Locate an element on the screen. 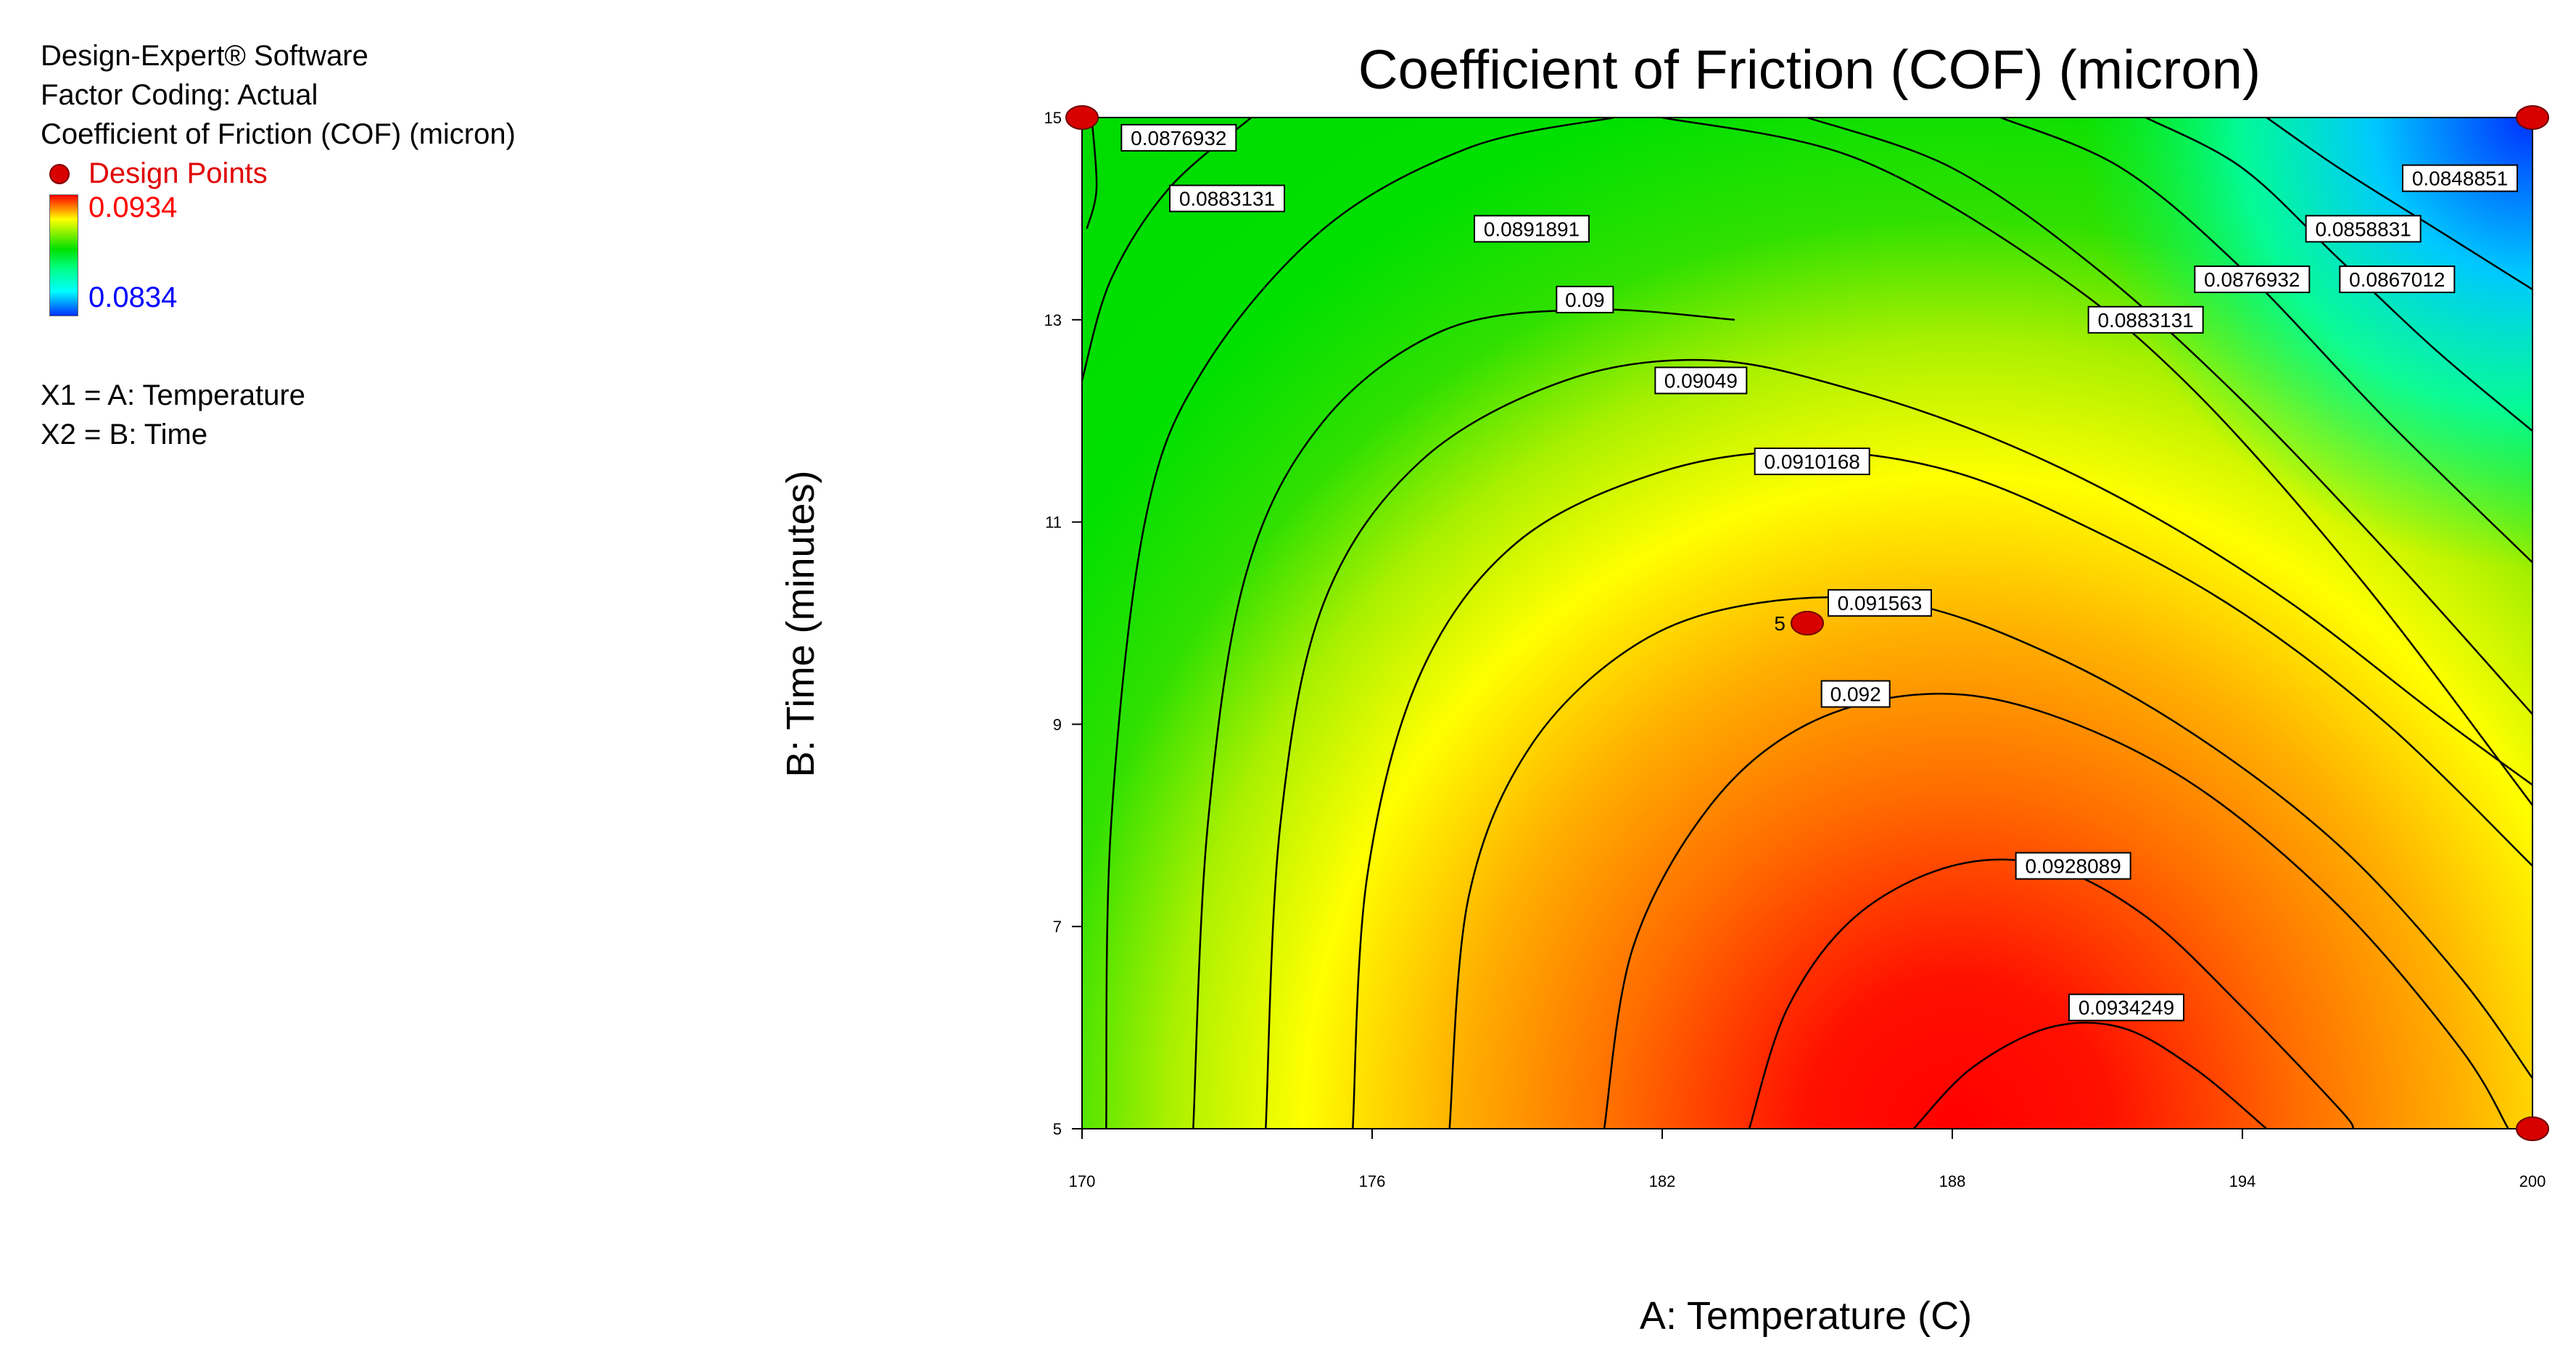 Image resolution: width=2576 pixels, height=1358 pixels. contour-label: 0.0891891 is located at coordinates (1532, 229).